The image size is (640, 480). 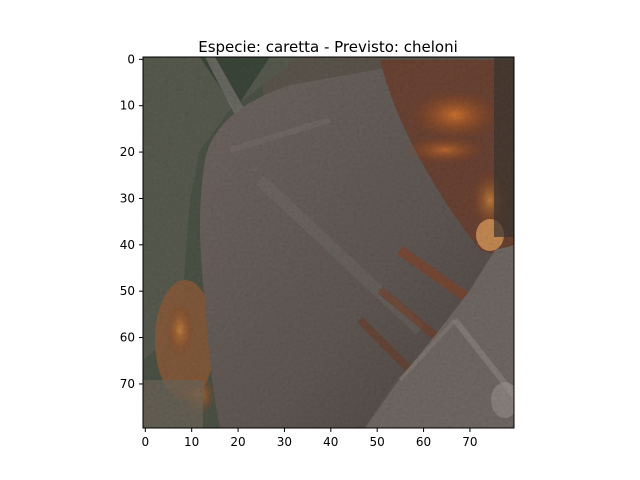 What do you see at coordinates (284, 442) in the screenshot?
I see `x-tick-label: 30` at bounding box center [284, 442].